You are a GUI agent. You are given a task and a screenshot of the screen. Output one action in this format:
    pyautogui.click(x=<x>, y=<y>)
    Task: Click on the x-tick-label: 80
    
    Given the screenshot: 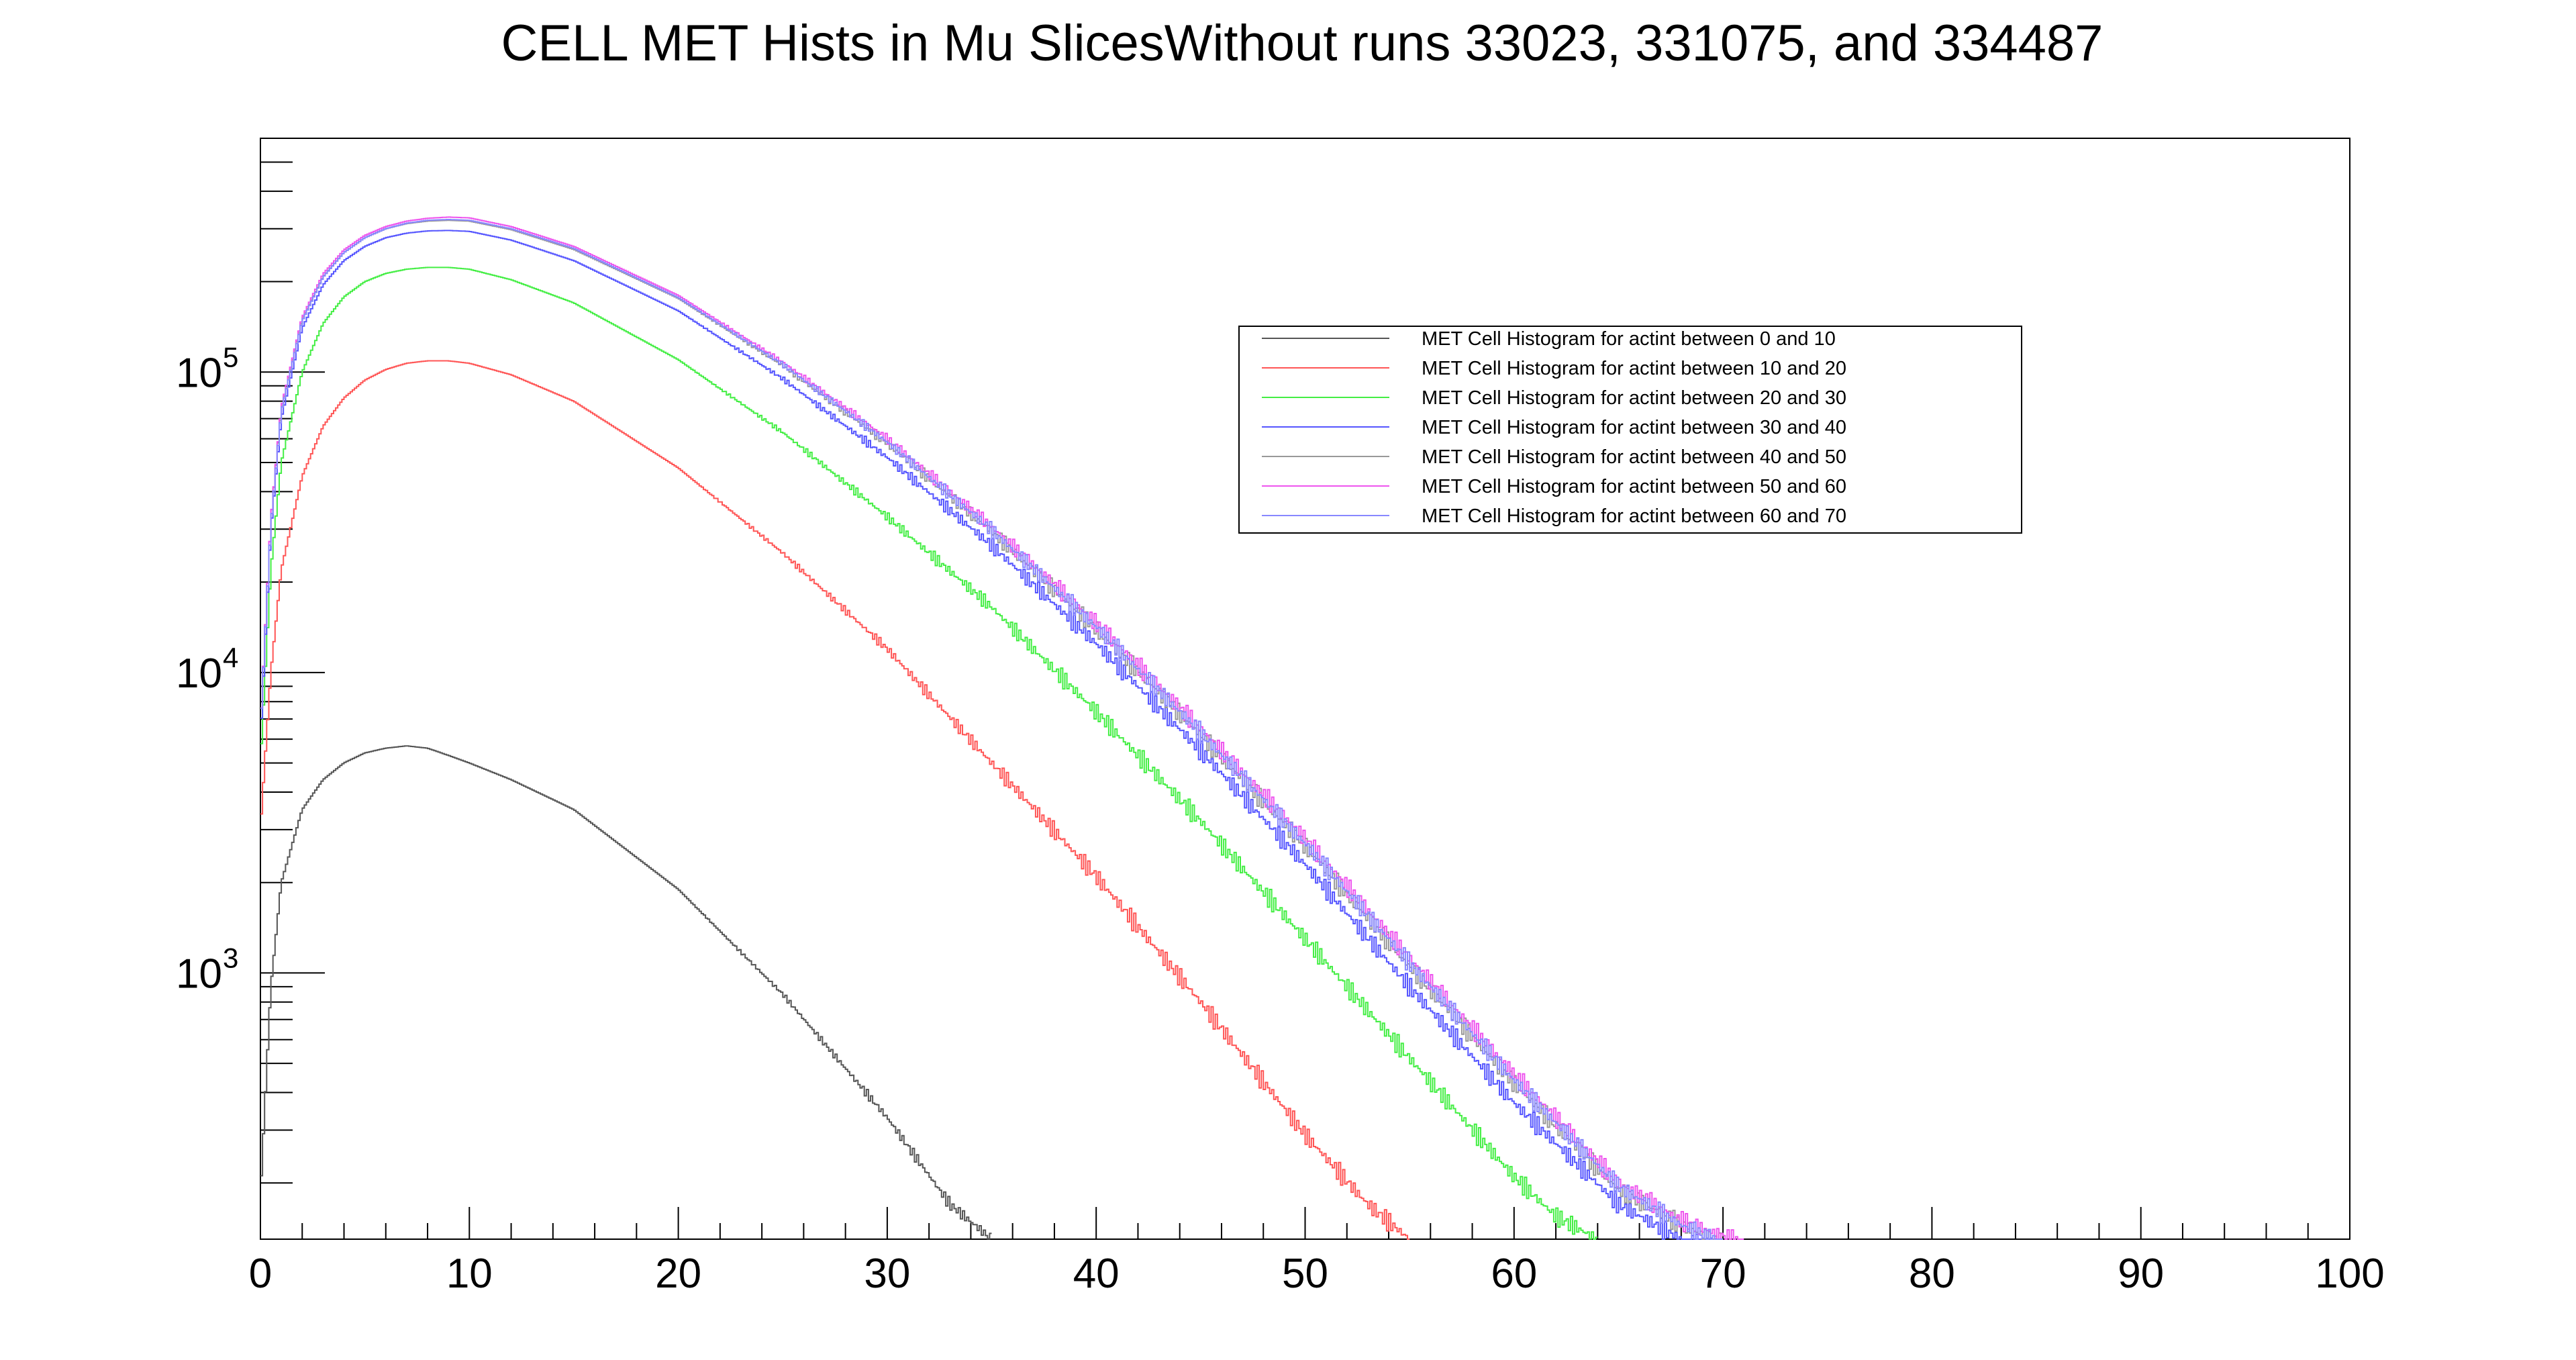 What is the action you would take?
    pyautogui.click(x=1932, y=1274)
    